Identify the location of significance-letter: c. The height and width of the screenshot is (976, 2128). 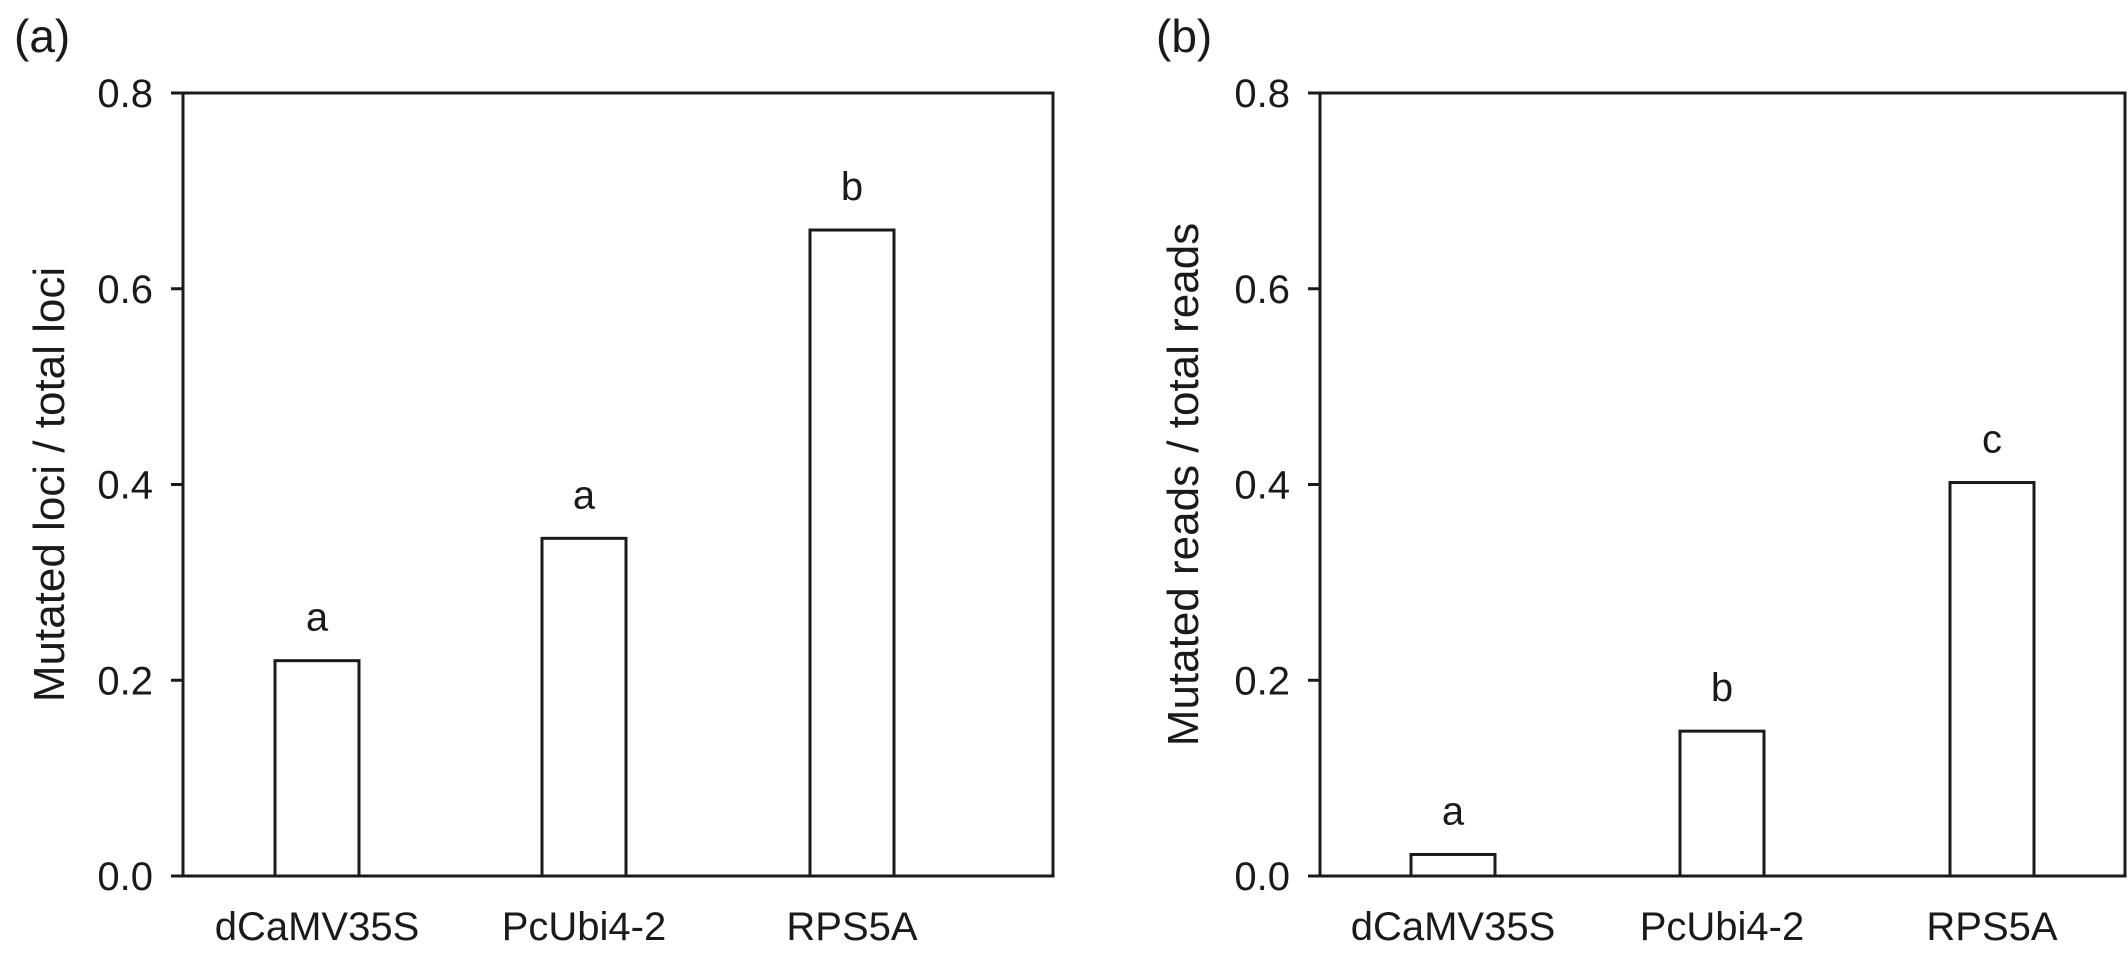
(1992, 440).